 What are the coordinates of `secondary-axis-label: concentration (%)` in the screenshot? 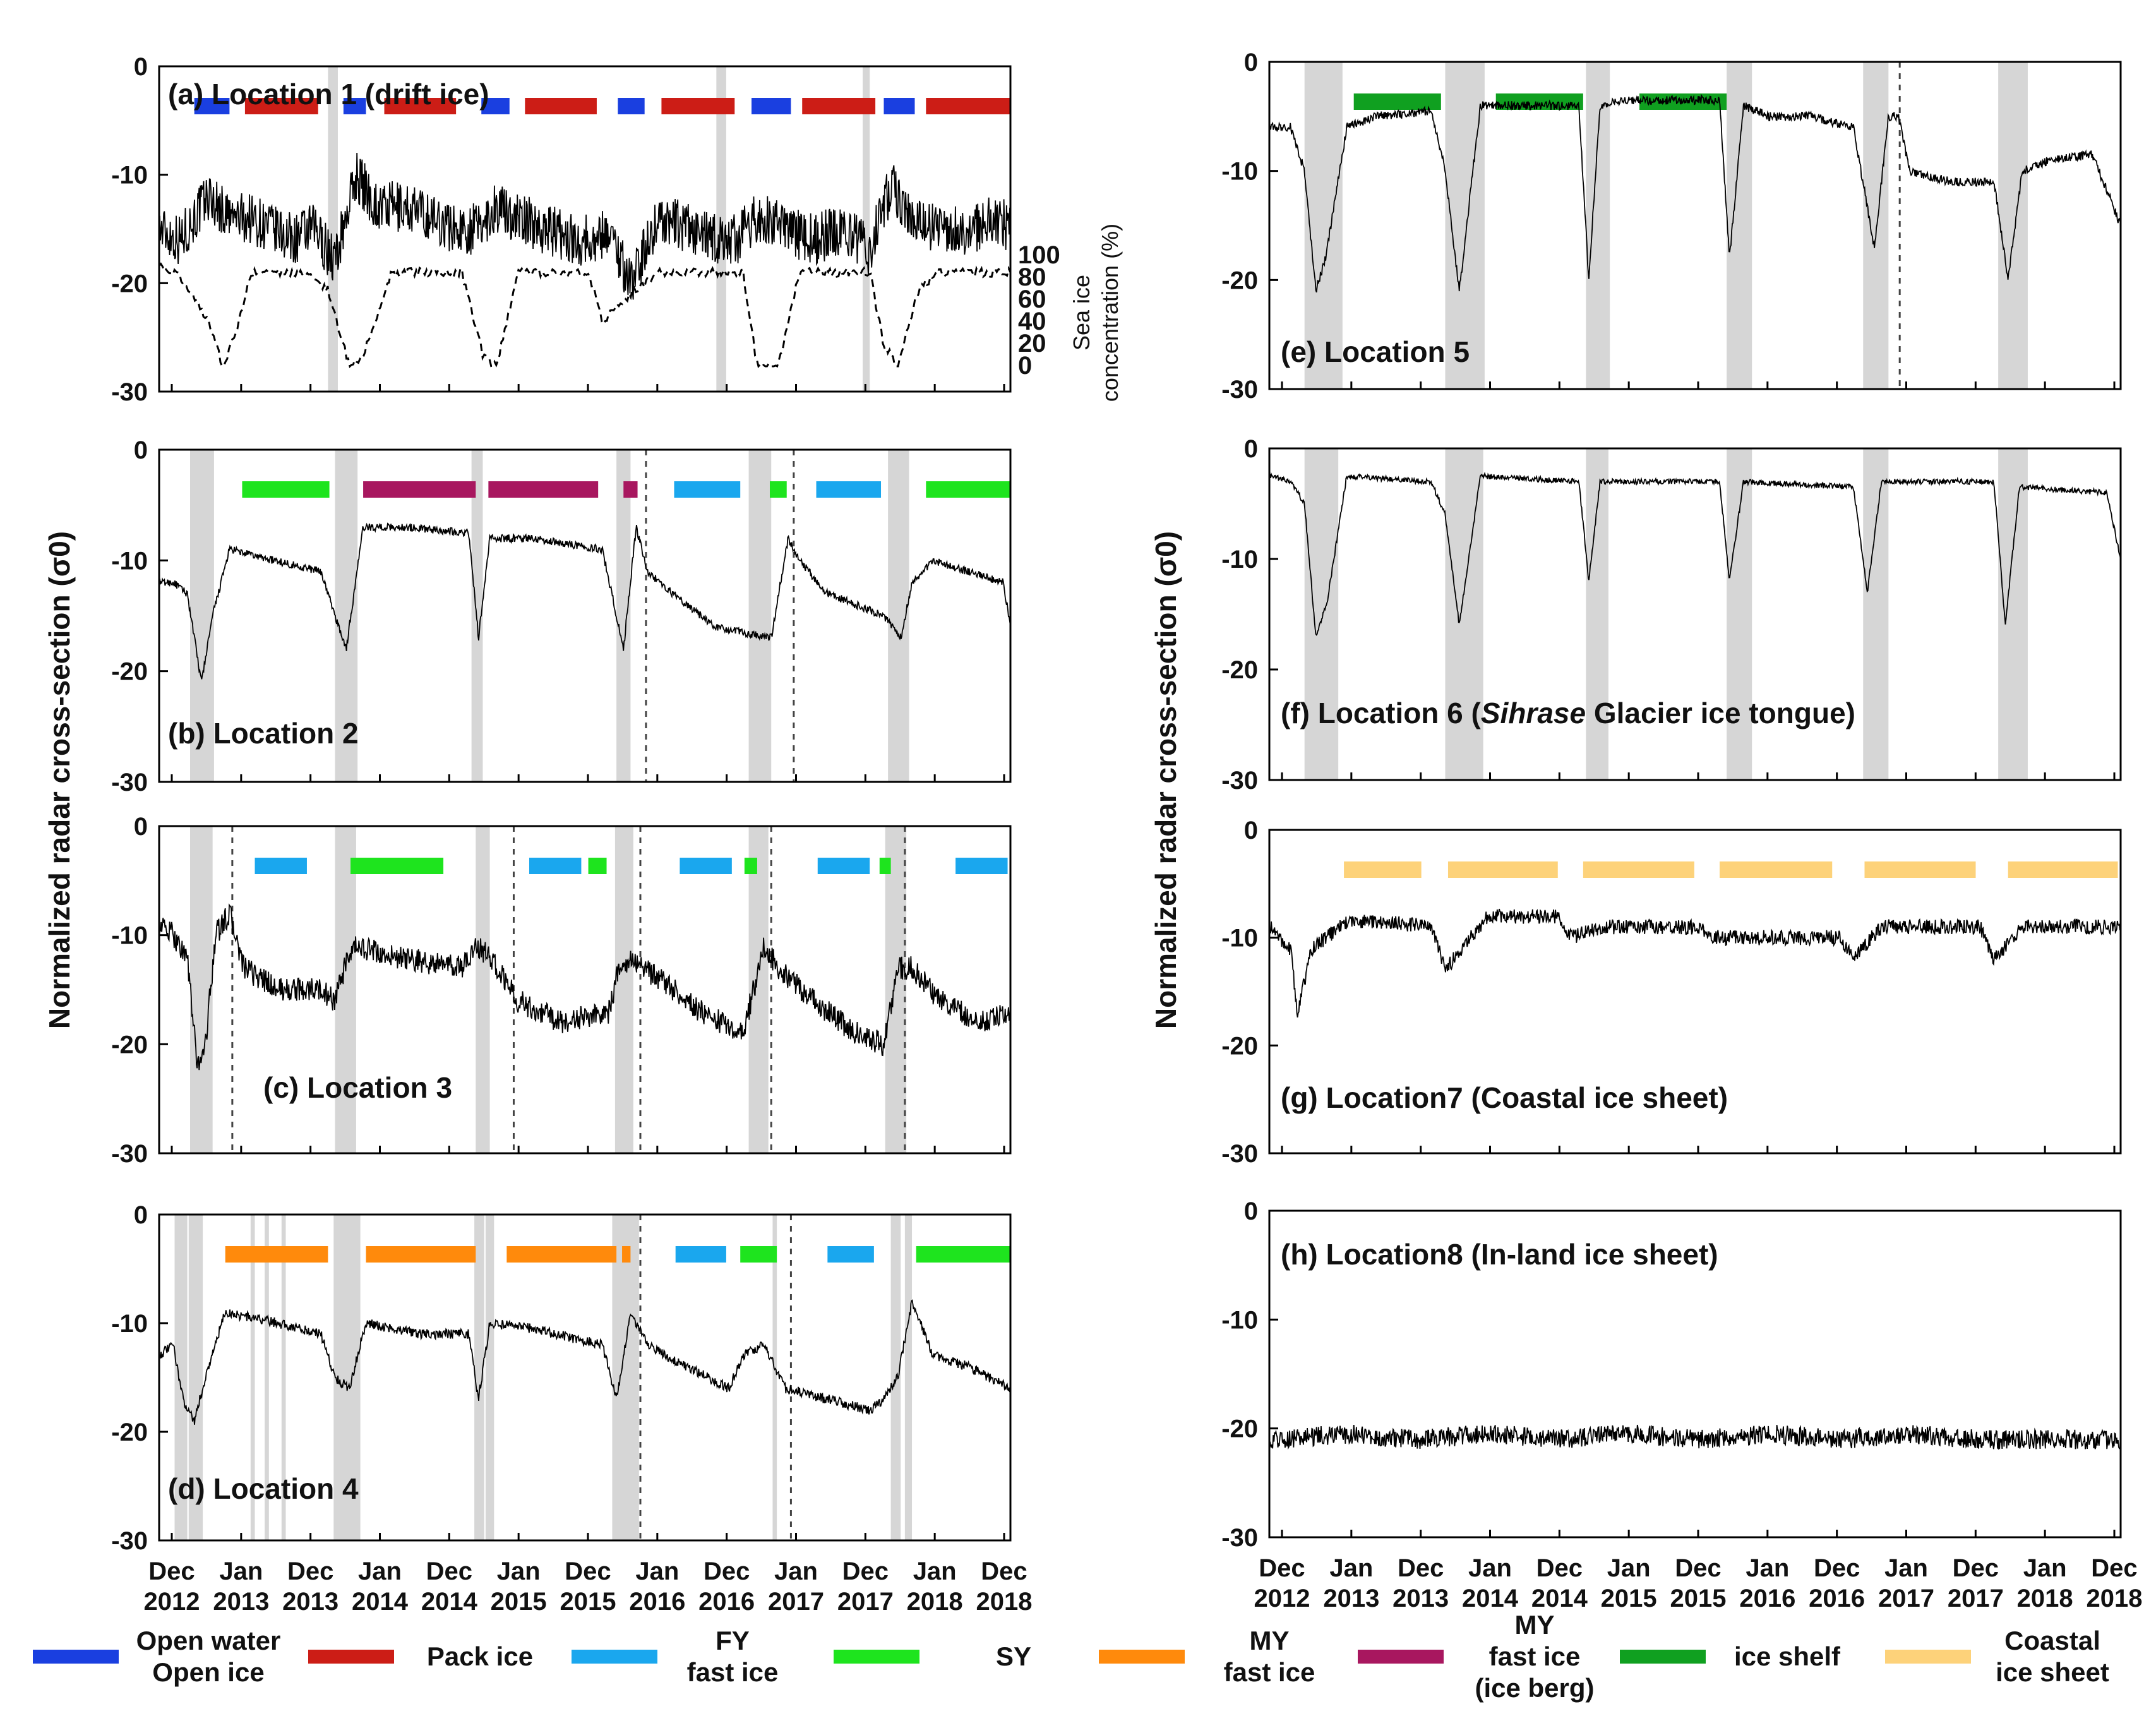 It's located at (1110, 313).